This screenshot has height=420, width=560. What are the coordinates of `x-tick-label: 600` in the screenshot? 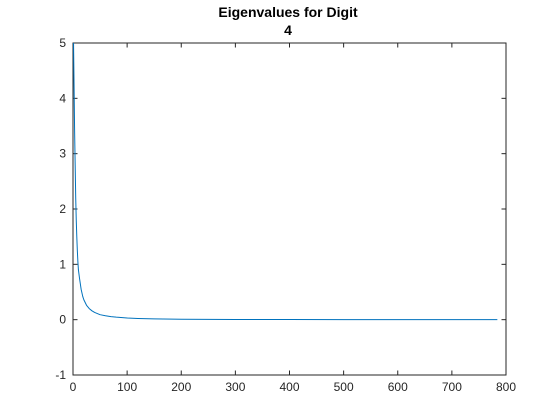 It's located at (398, 387).